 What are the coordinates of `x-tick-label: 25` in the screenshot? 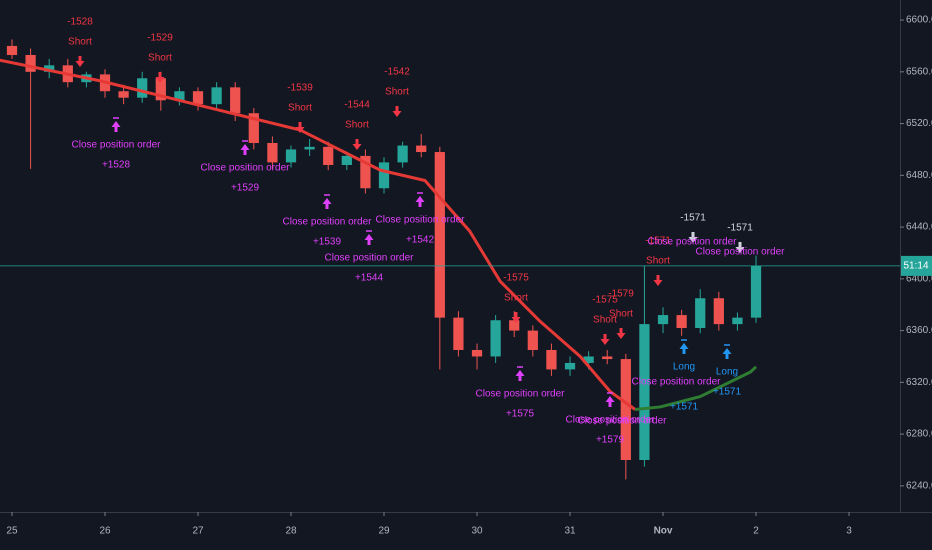 It's located at (12, 531).